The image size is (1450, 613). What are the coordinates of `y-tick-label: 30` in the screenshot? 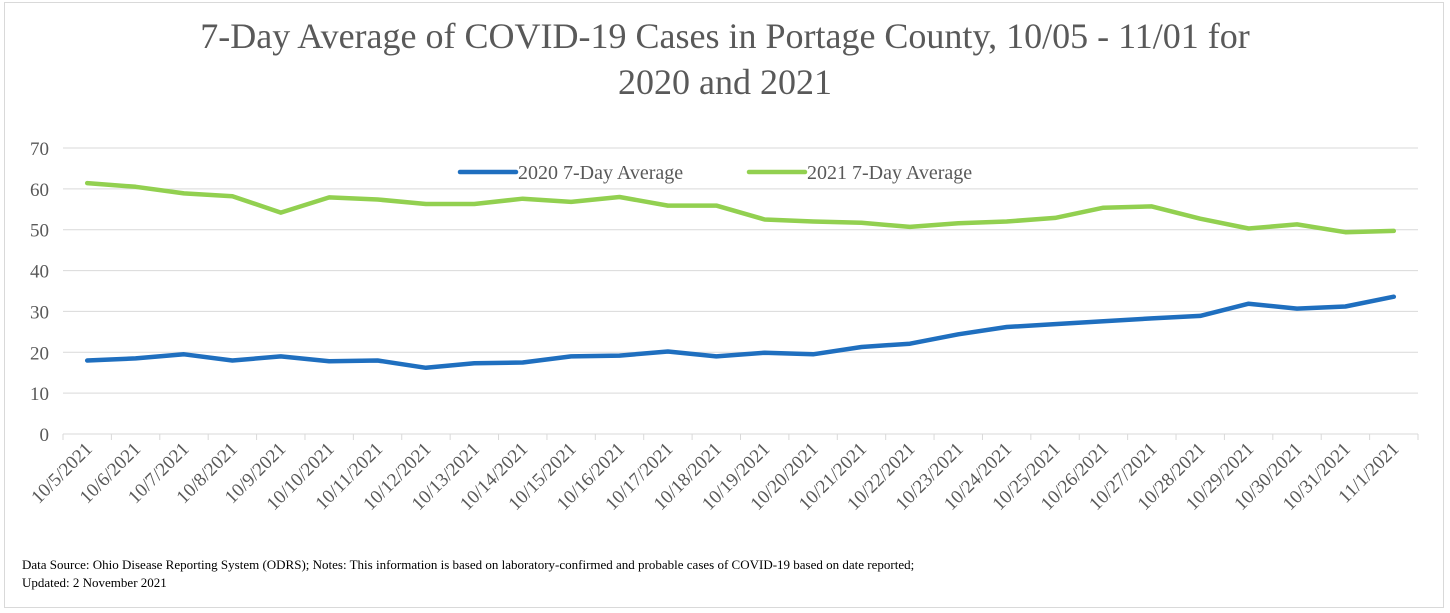 It's located at (39, 312).